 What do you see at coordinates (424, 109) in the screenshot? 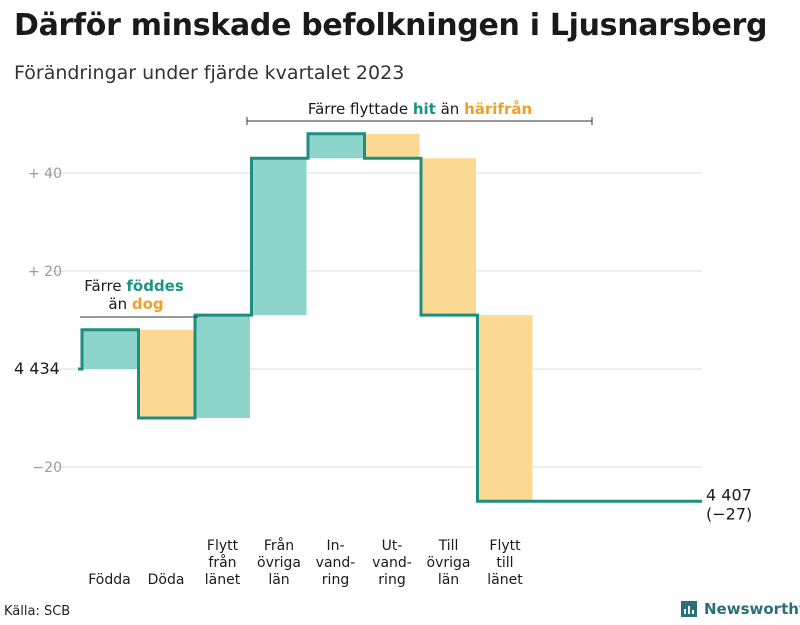
I see `annotation-highlight: hit` at bounding box center [424, 109].